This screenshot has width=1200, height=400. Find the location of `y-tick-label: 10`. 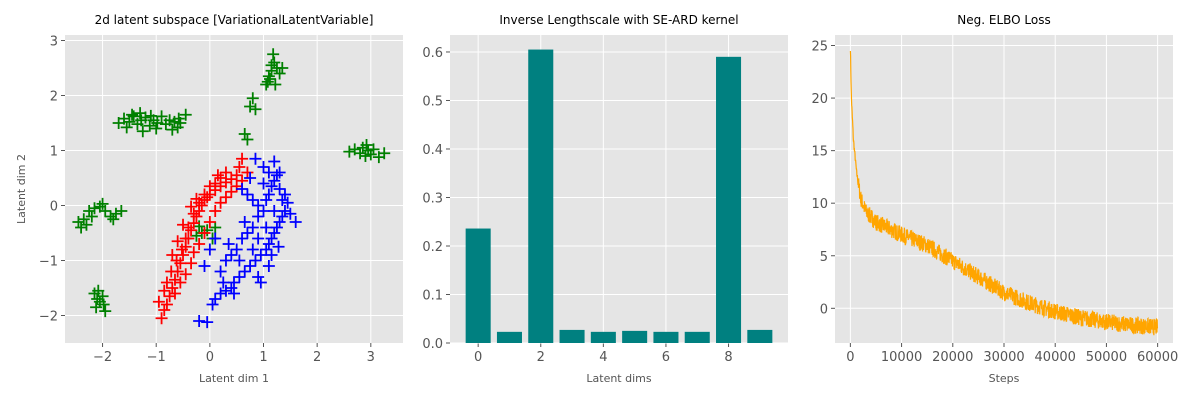

y-tick-label: 10 is located at coordinates (819, 204).